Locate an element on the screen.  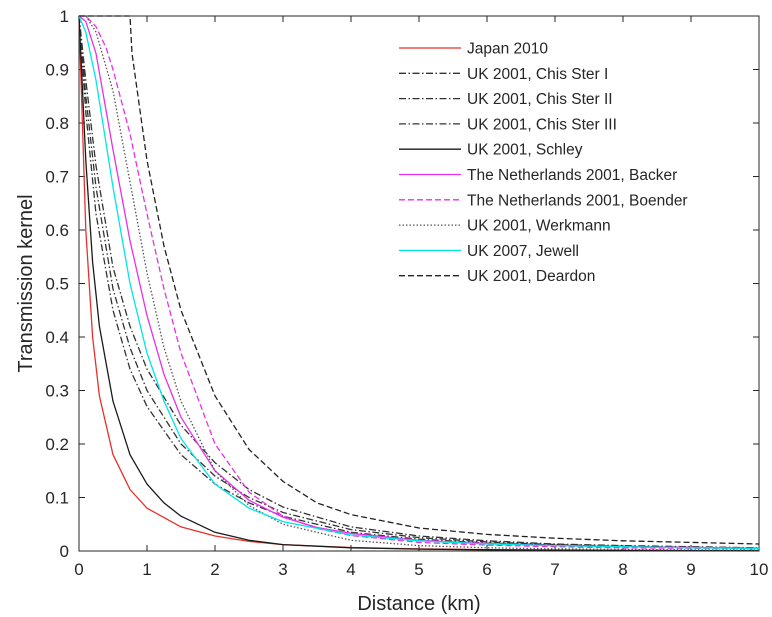
x-tick-label: 4 is located at coordinates (350, 569).